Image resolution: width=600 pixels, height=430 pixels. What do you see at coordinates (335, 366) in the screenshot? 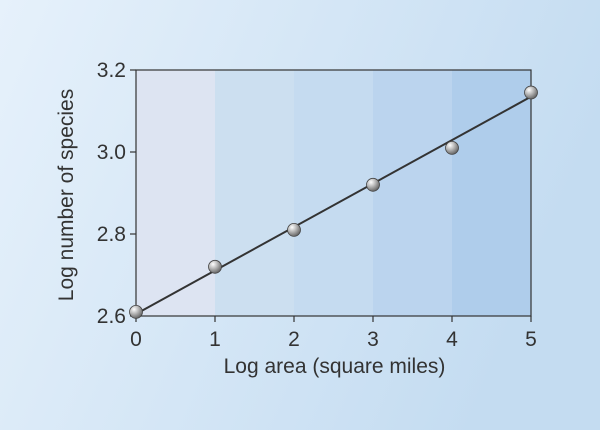
I see `x-axis-title: Log area (square miles)` at bounding box center [335, 366].